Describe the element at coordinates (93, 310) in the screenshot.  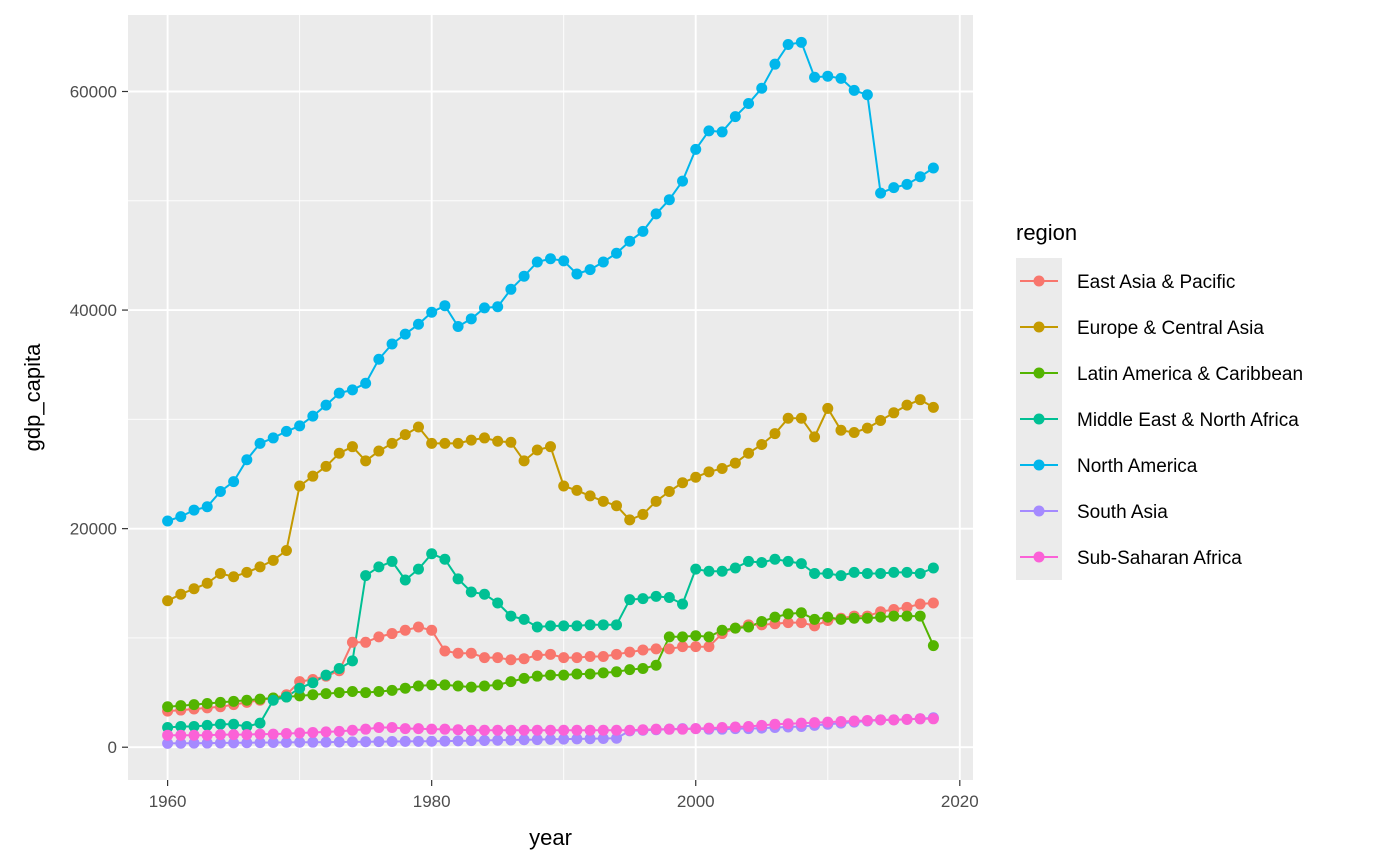
I see `y-tick-label: 40000` at that location.